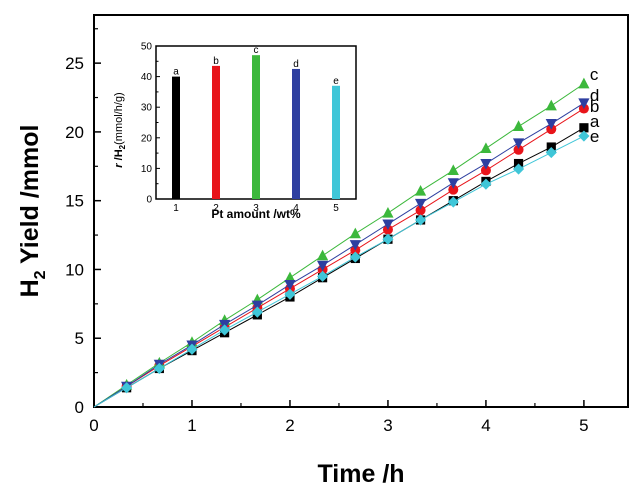  I want to click on inset-x-axis-title: Pt amount /wt%, so click(256, 214).